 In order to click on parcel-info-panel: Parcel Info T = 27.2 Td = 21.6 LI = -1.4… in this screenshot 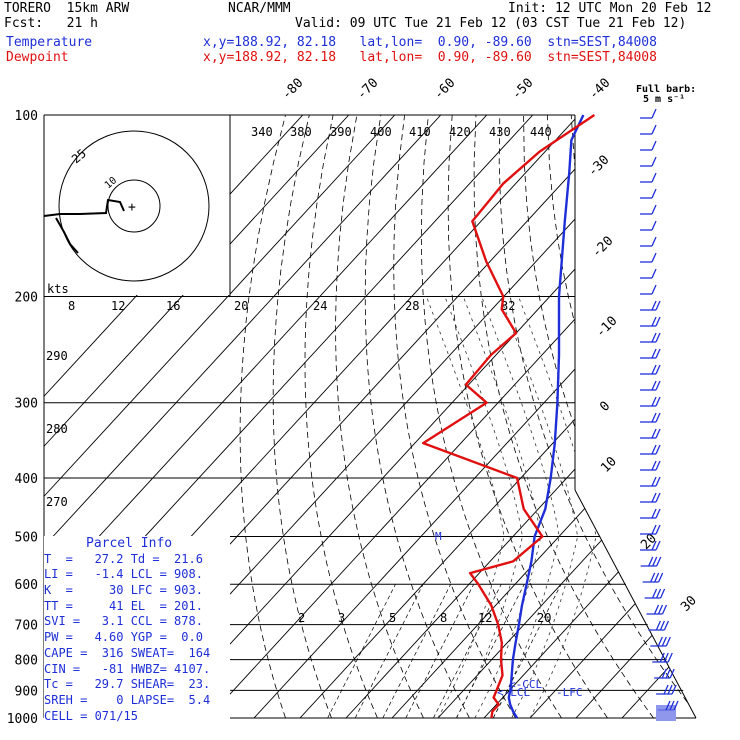, I will do `click(137, 631)`.